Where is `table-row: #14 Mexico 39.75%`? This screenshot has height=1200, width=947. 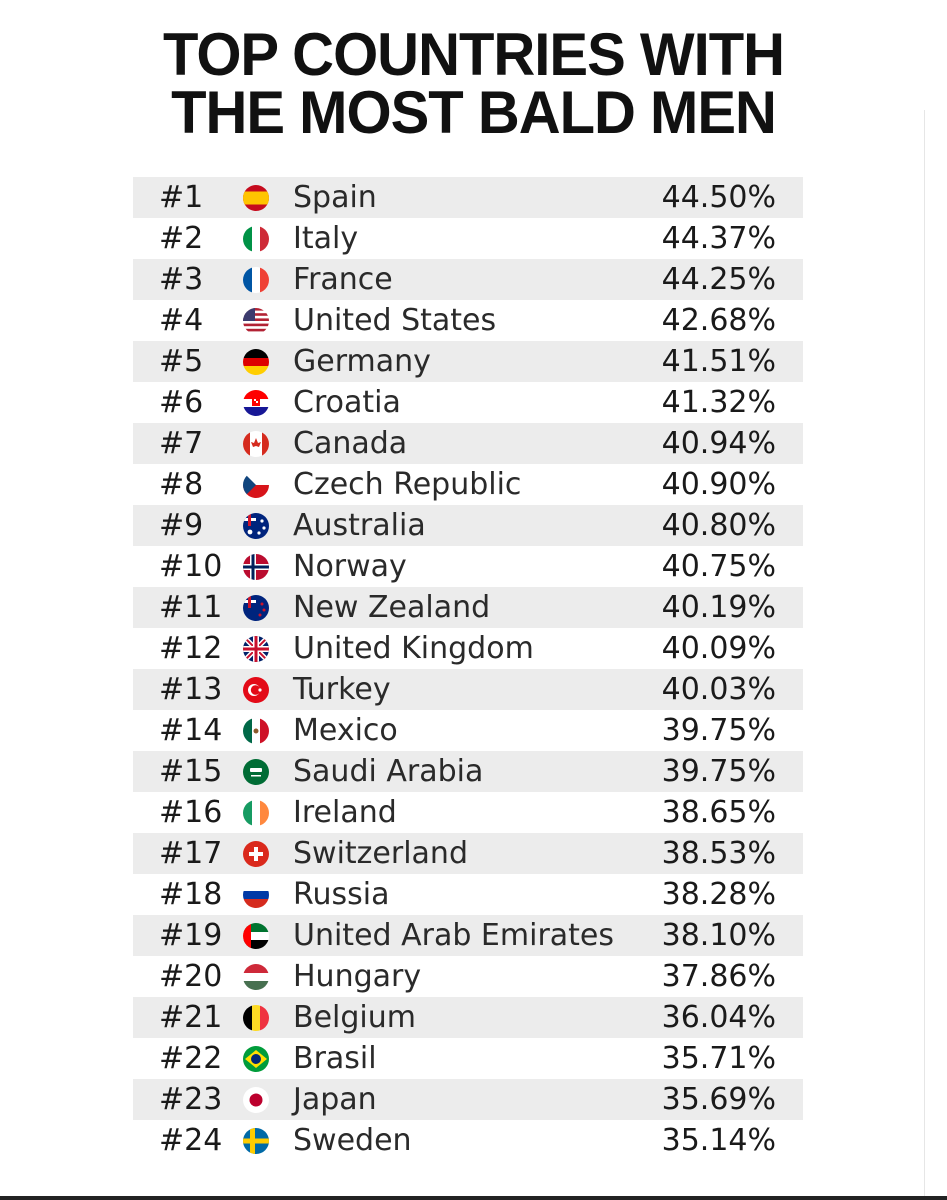
table-row: #14 Mexico 39.75% is located at coordinates (468, 730).